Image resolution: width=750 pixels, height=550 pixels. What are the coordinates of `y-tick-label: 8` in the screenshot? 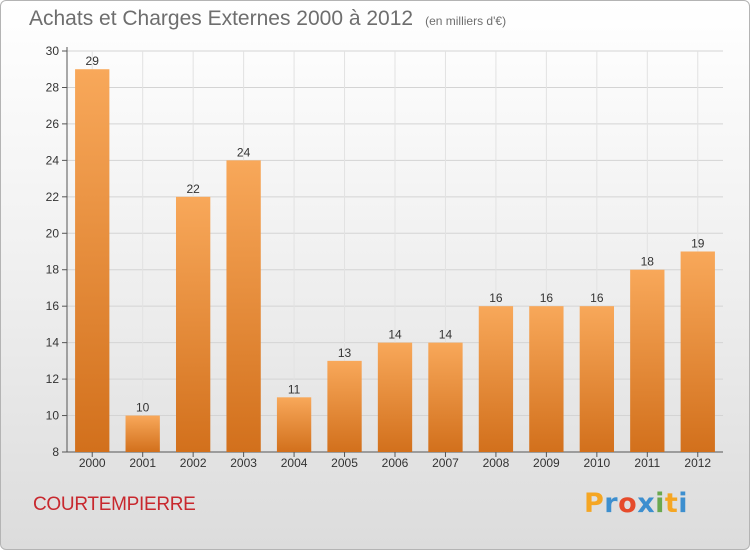 It's located at (55, 452).